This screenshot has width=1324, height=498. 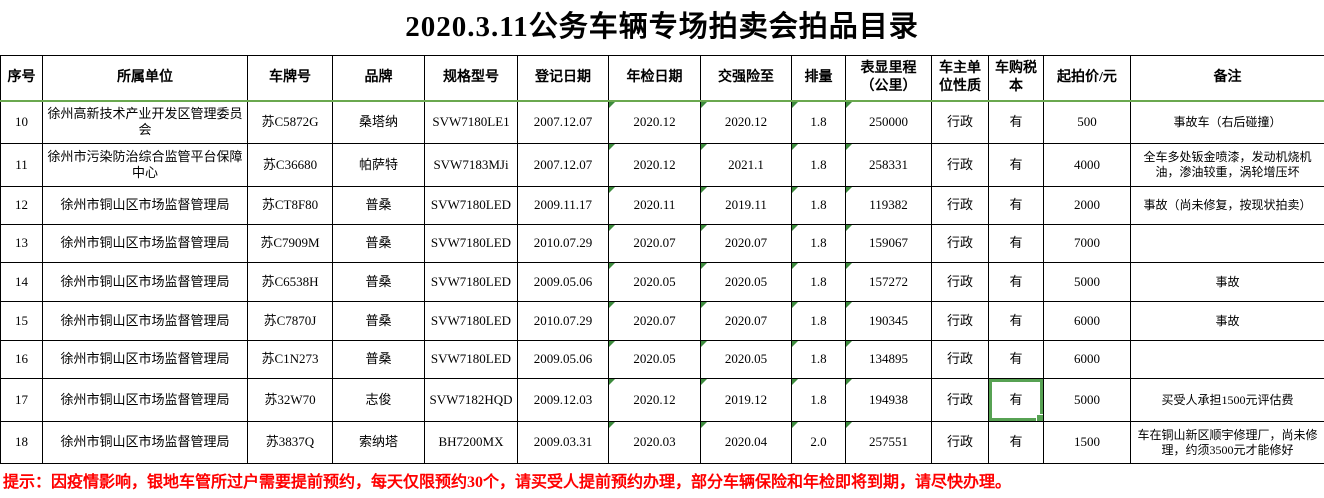 I want to click on header-cell: 备注, so click(x=1227, y=78).